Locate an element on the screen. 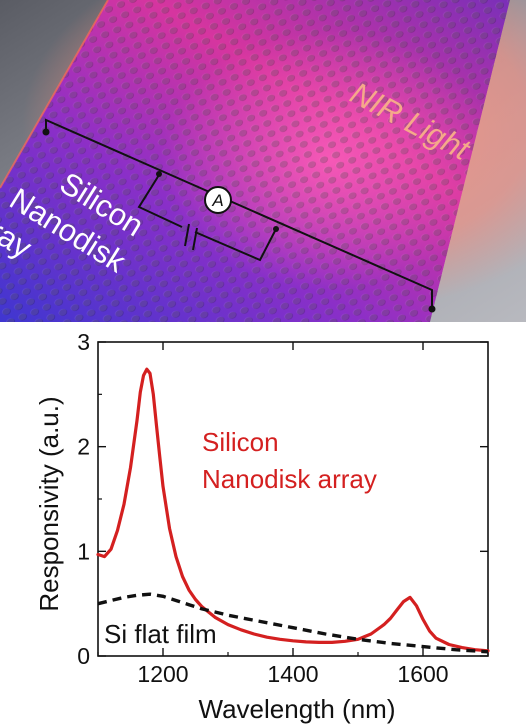  x-axis-label: Wavelength (nm) is located at coordinates (297, 709).